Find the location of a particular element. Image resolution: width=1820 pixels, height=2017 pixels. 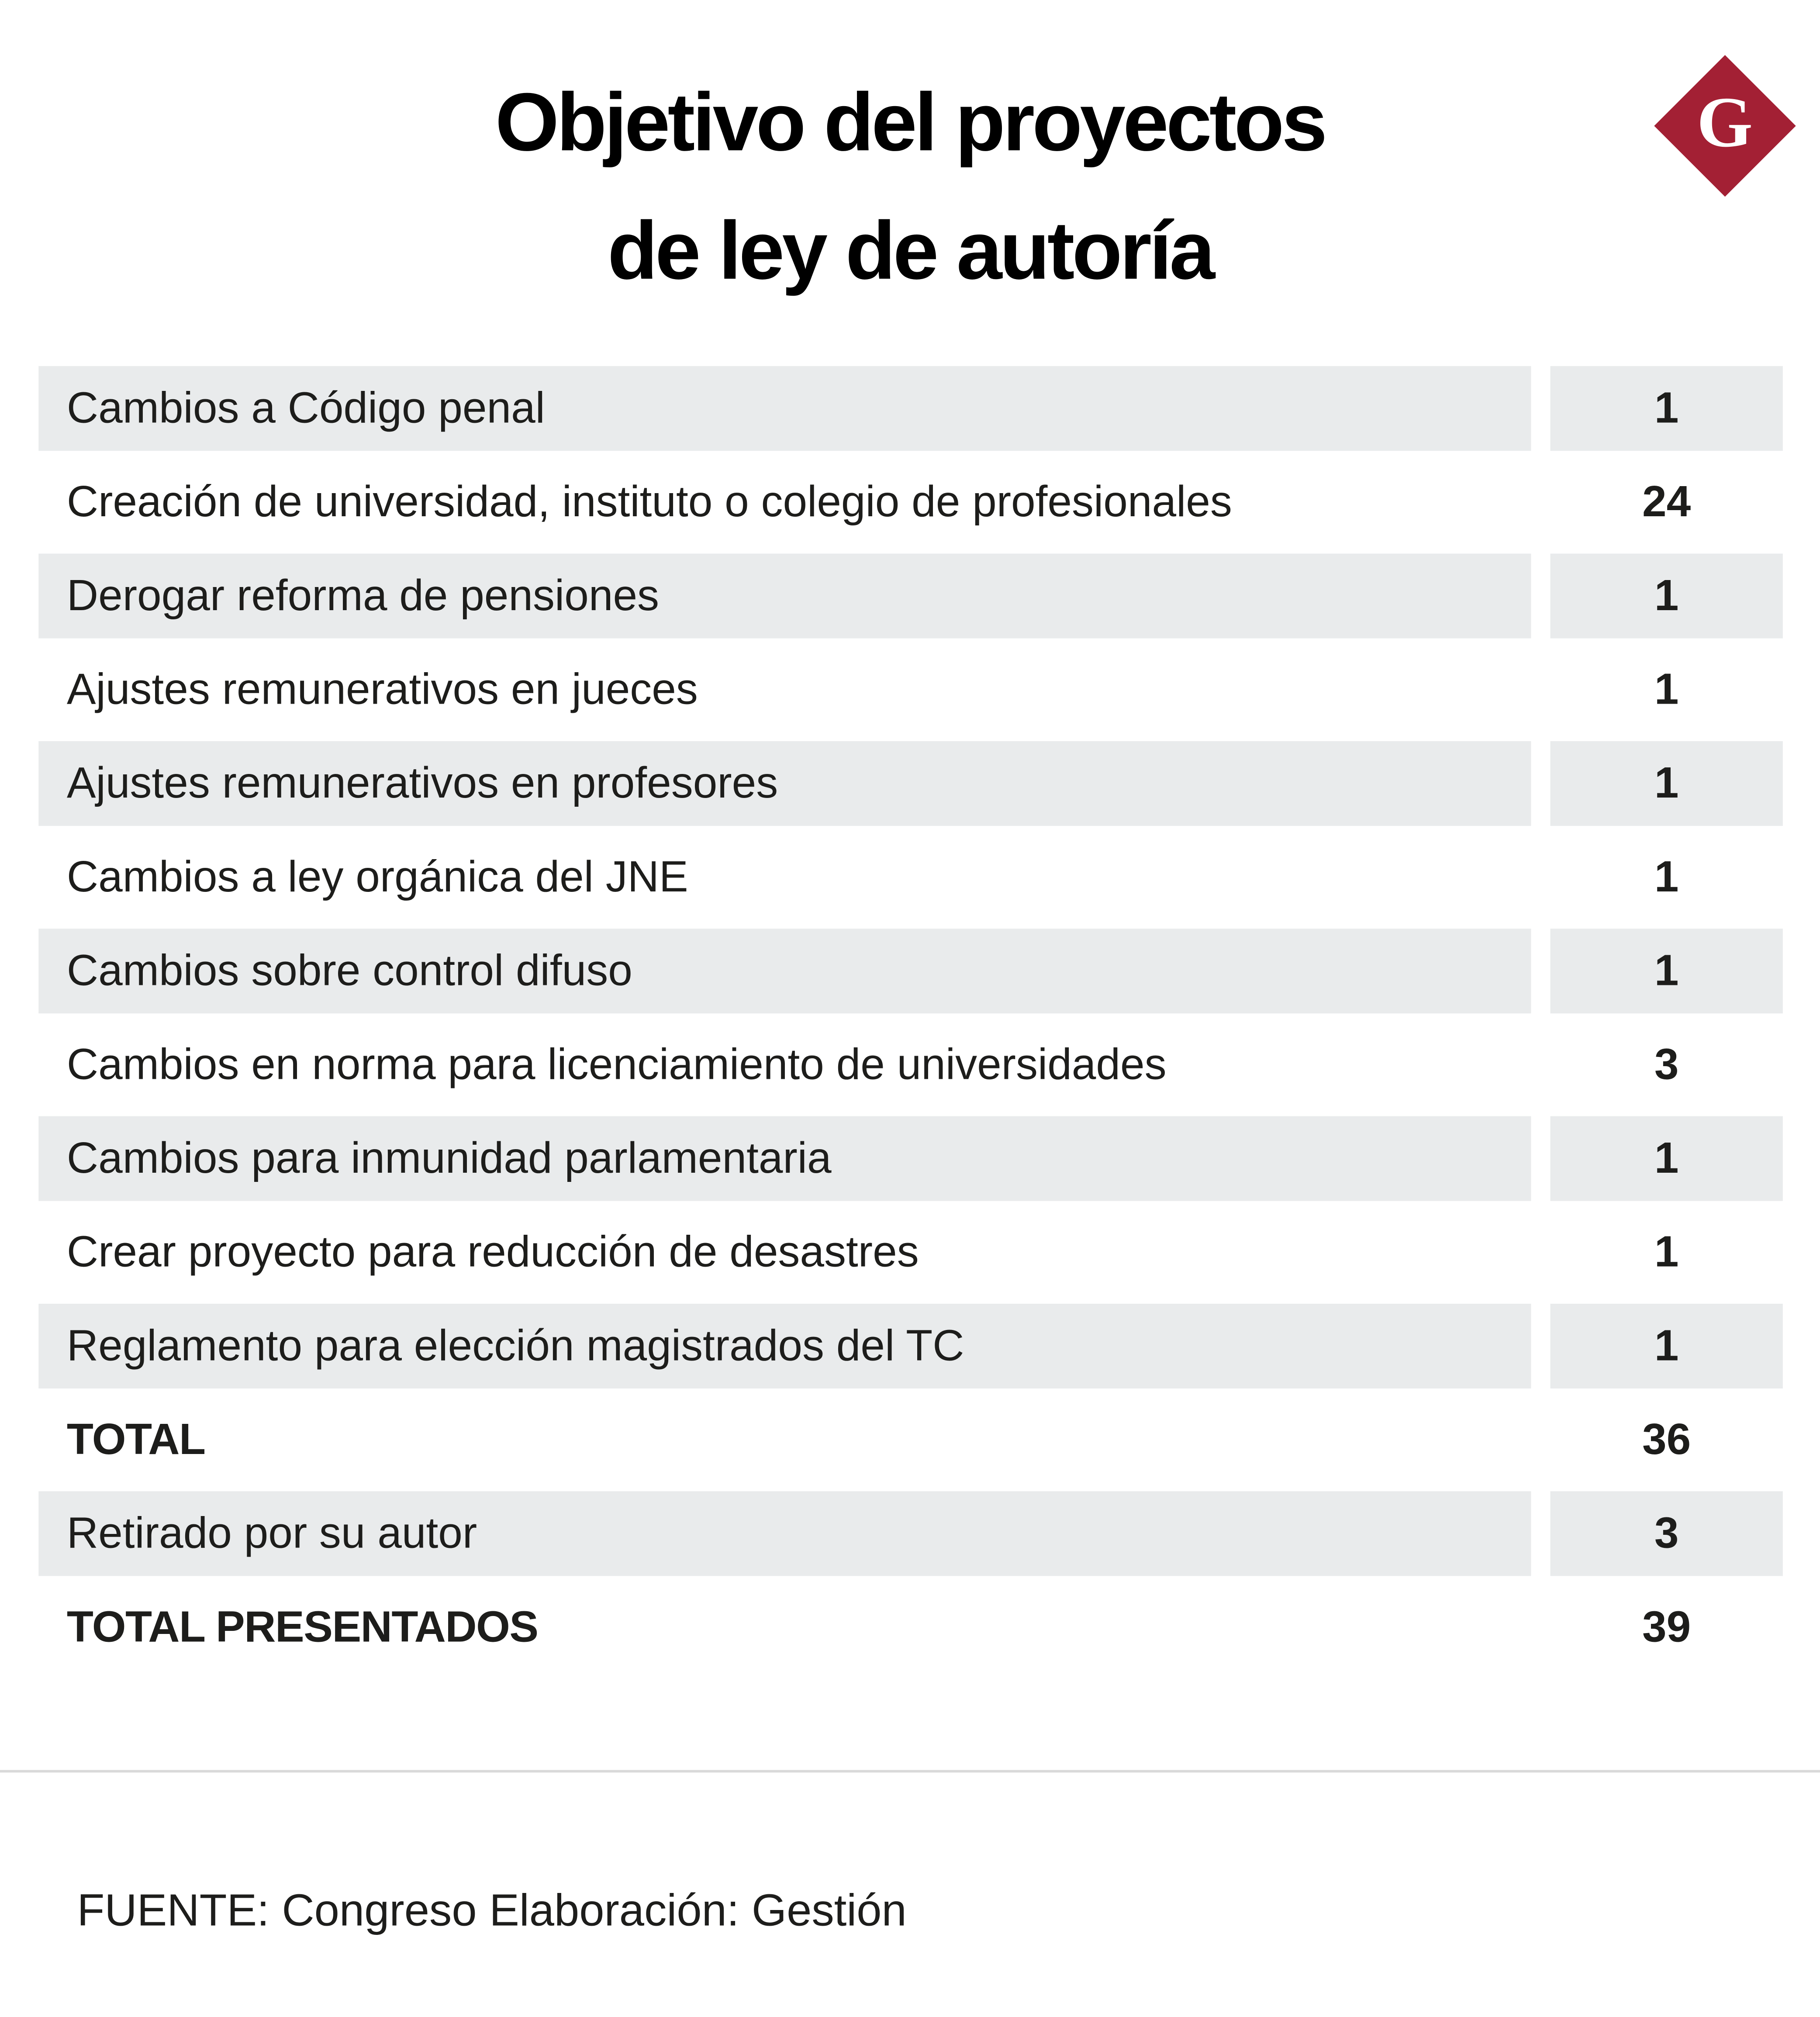

table-row: Retirado por su autor 3 is located at coordinates (910, 1533).